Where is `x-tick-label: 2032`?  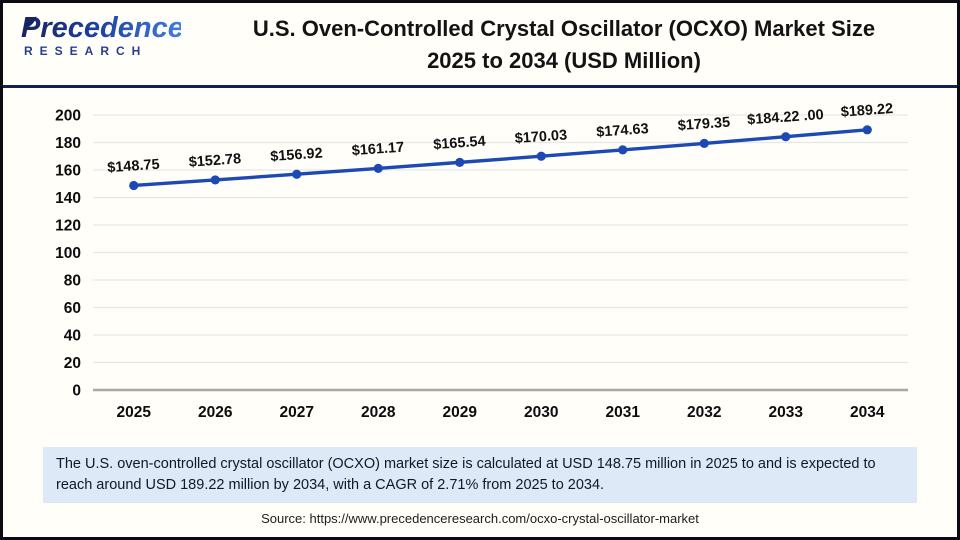 x-tick-label: 2032 is located at coordinates (704, 412).